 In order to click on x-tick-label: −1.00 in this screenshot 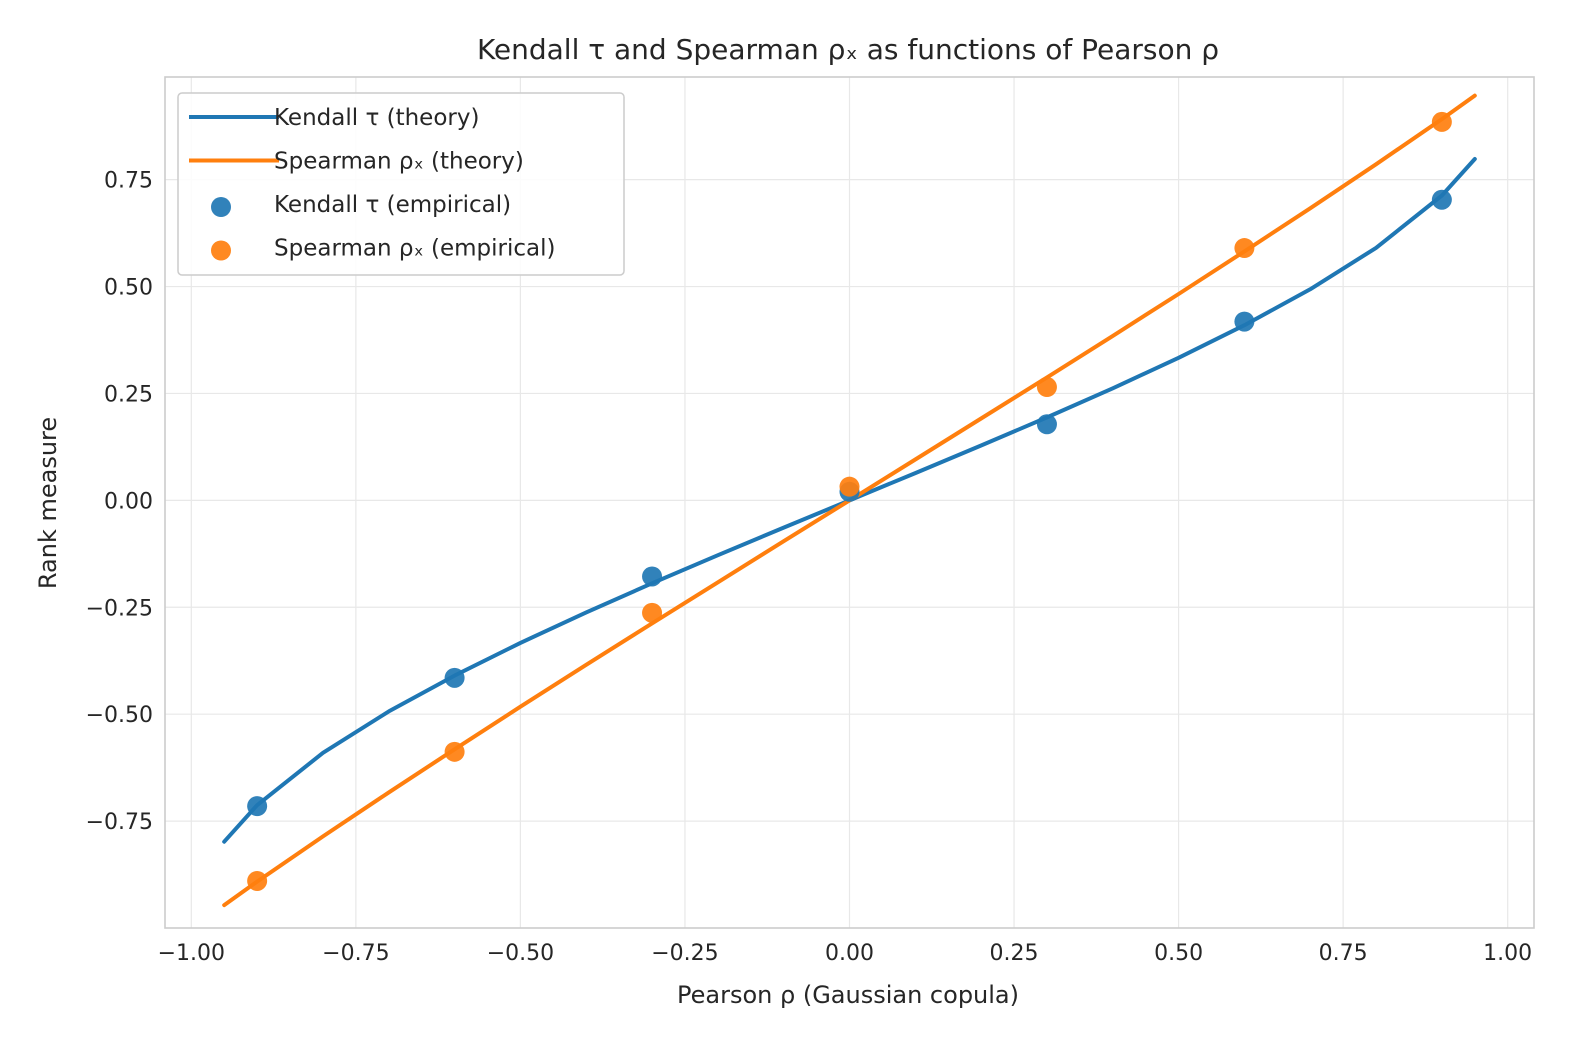, I will do `click(191, 953)`.